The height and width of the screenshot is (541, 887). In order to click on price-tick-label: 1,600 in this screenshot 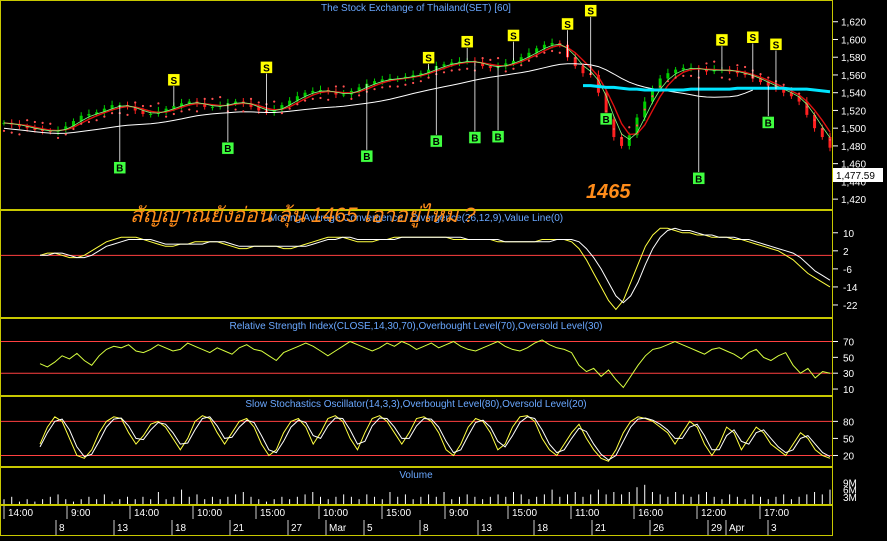, I will do `click(853, 40)`.